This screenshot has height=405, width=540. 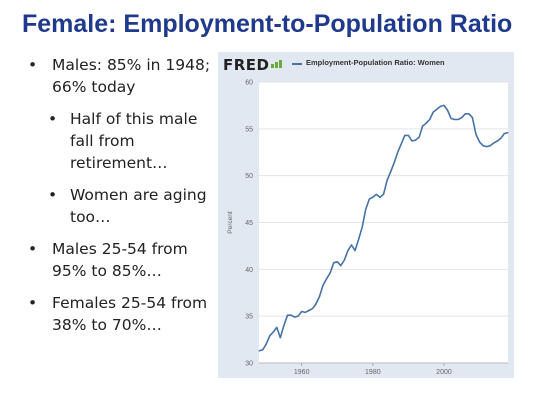 I want to click on bullet-item: • Males: 85% in 1948; 66% today, so click(x=119, y=76).